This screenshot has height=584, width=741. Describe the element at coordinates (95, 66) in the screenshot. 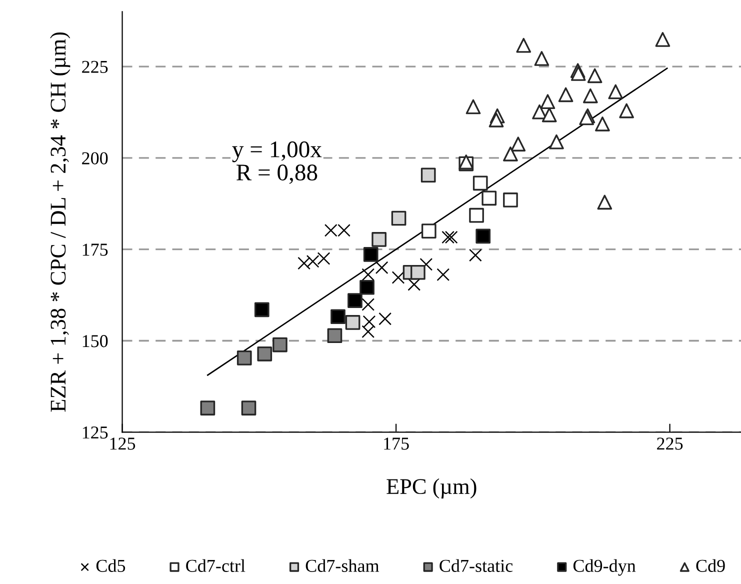

I see `y-tick-label: 225` at that location.